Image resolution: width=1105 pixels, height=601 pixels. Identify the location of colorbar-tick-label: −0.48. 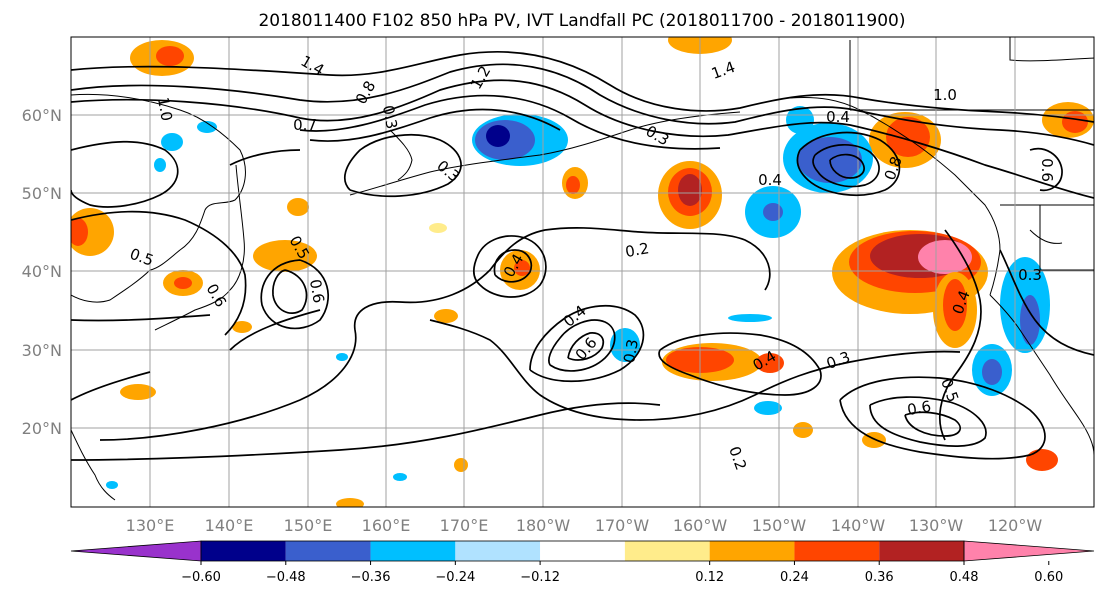
(286, 577).